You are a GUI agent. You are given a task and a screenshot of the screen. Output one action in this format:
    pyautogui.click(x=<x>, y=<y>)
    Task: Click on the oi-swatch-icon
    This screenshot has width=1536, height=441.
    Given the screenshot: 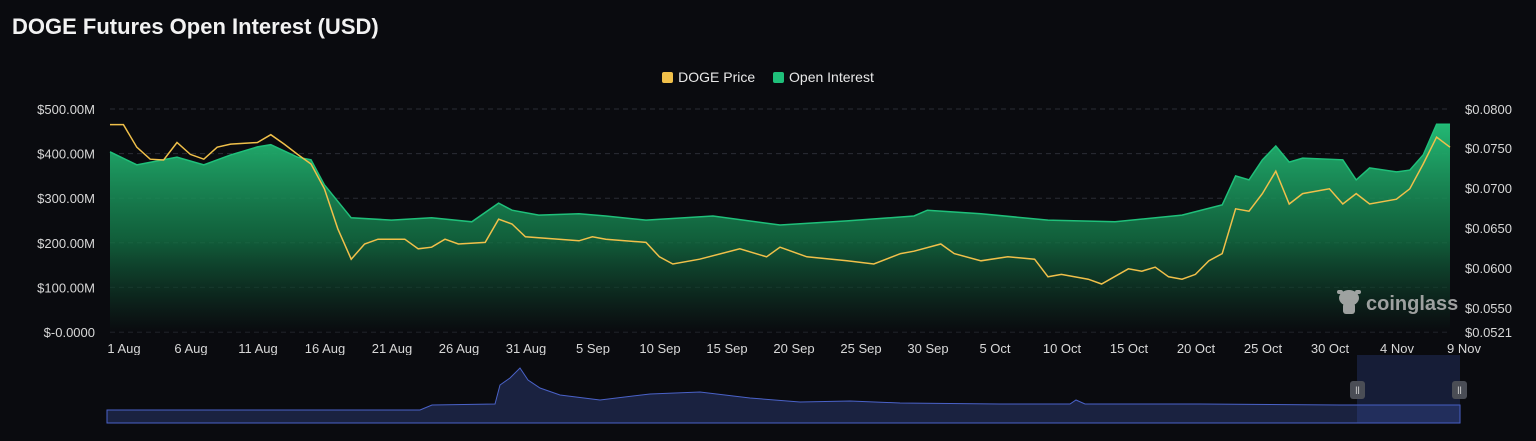 What is the action you would take?
    pyautogui.click(x=779, y=77)
    